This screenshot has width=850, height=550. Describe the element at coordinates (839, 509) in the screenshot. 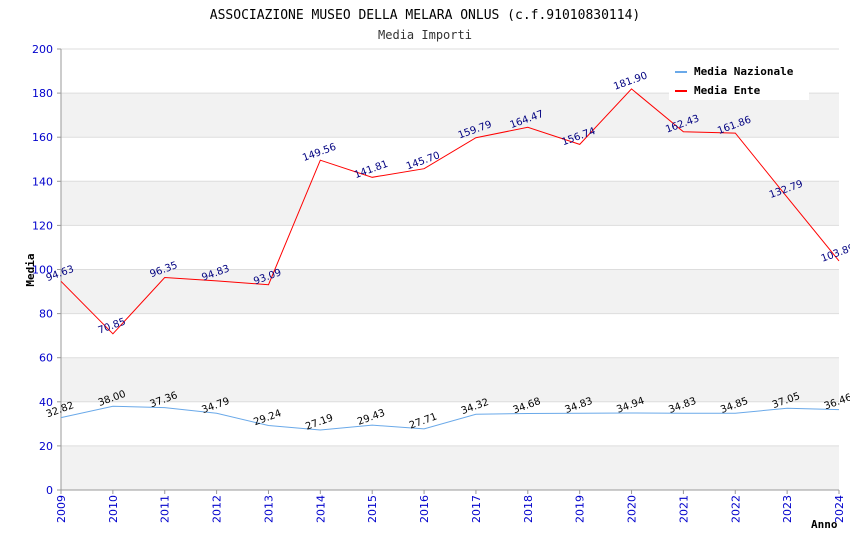

I see `x-tick-label-2024: 2024` at that location.